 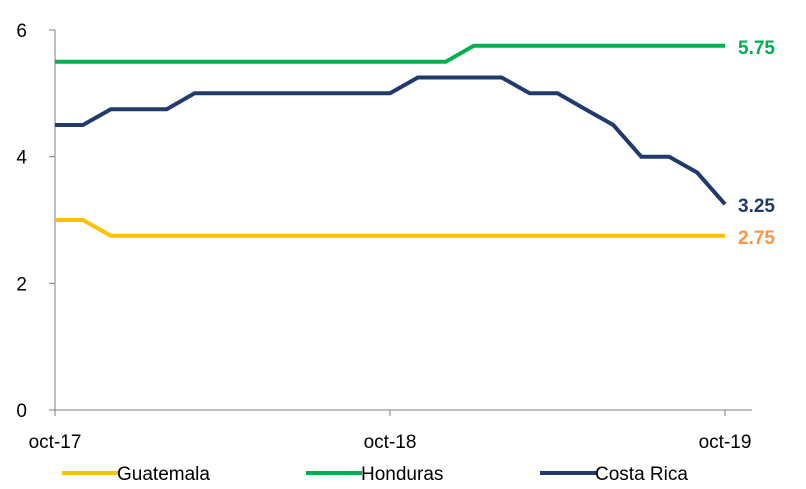 I want to click on legend-label-guatemala: Guatemala, so click(x=163, y=474).